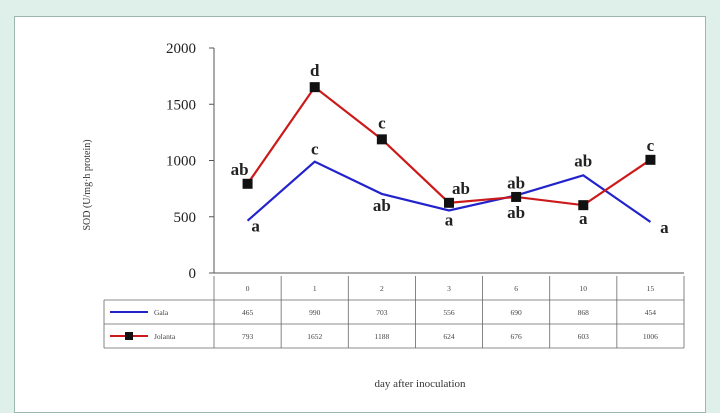  What do you see at coordinates (382, 288) in the screenshot?
I see `x-category-label: 2` at bounding box center [382, 288].